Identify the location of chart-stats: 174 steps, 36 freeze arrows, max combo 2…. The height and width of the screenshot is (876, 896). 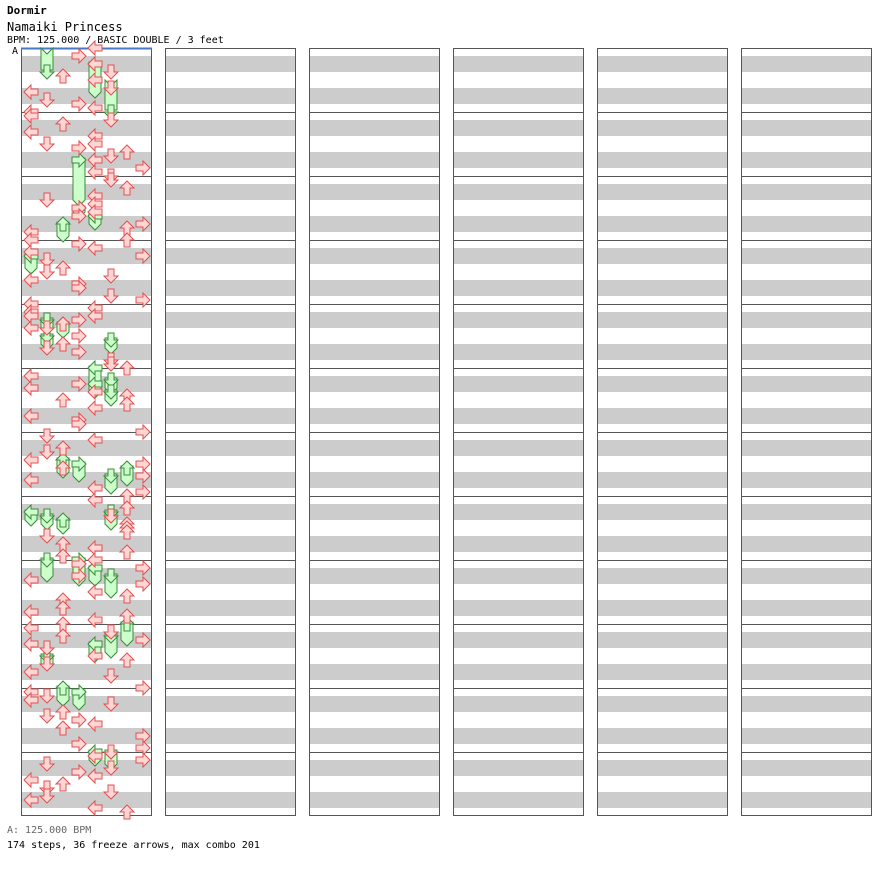
(133, 845).